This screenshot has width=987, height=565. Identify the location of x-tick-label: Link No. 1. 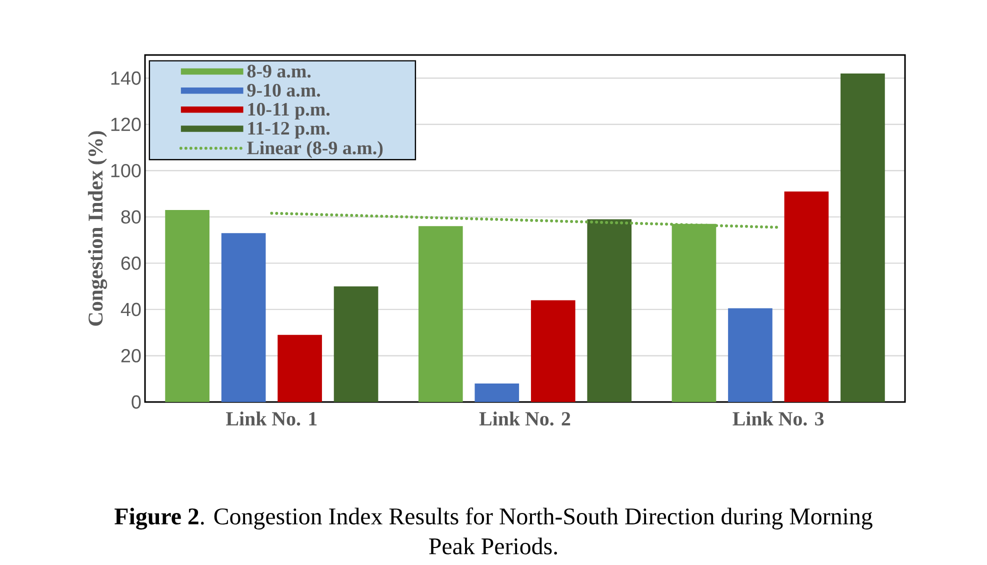
(271, 419).